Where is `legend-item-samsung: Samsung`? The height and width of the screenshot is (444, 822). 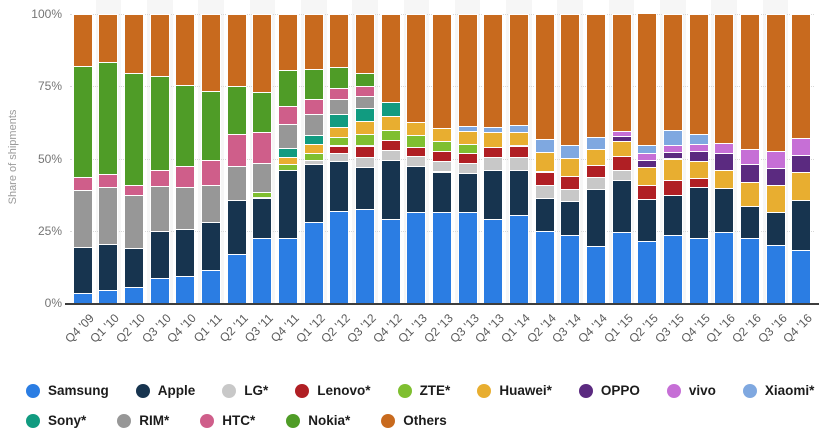 legend-item-samsung: Samsung is located at coordinates (67, 390).